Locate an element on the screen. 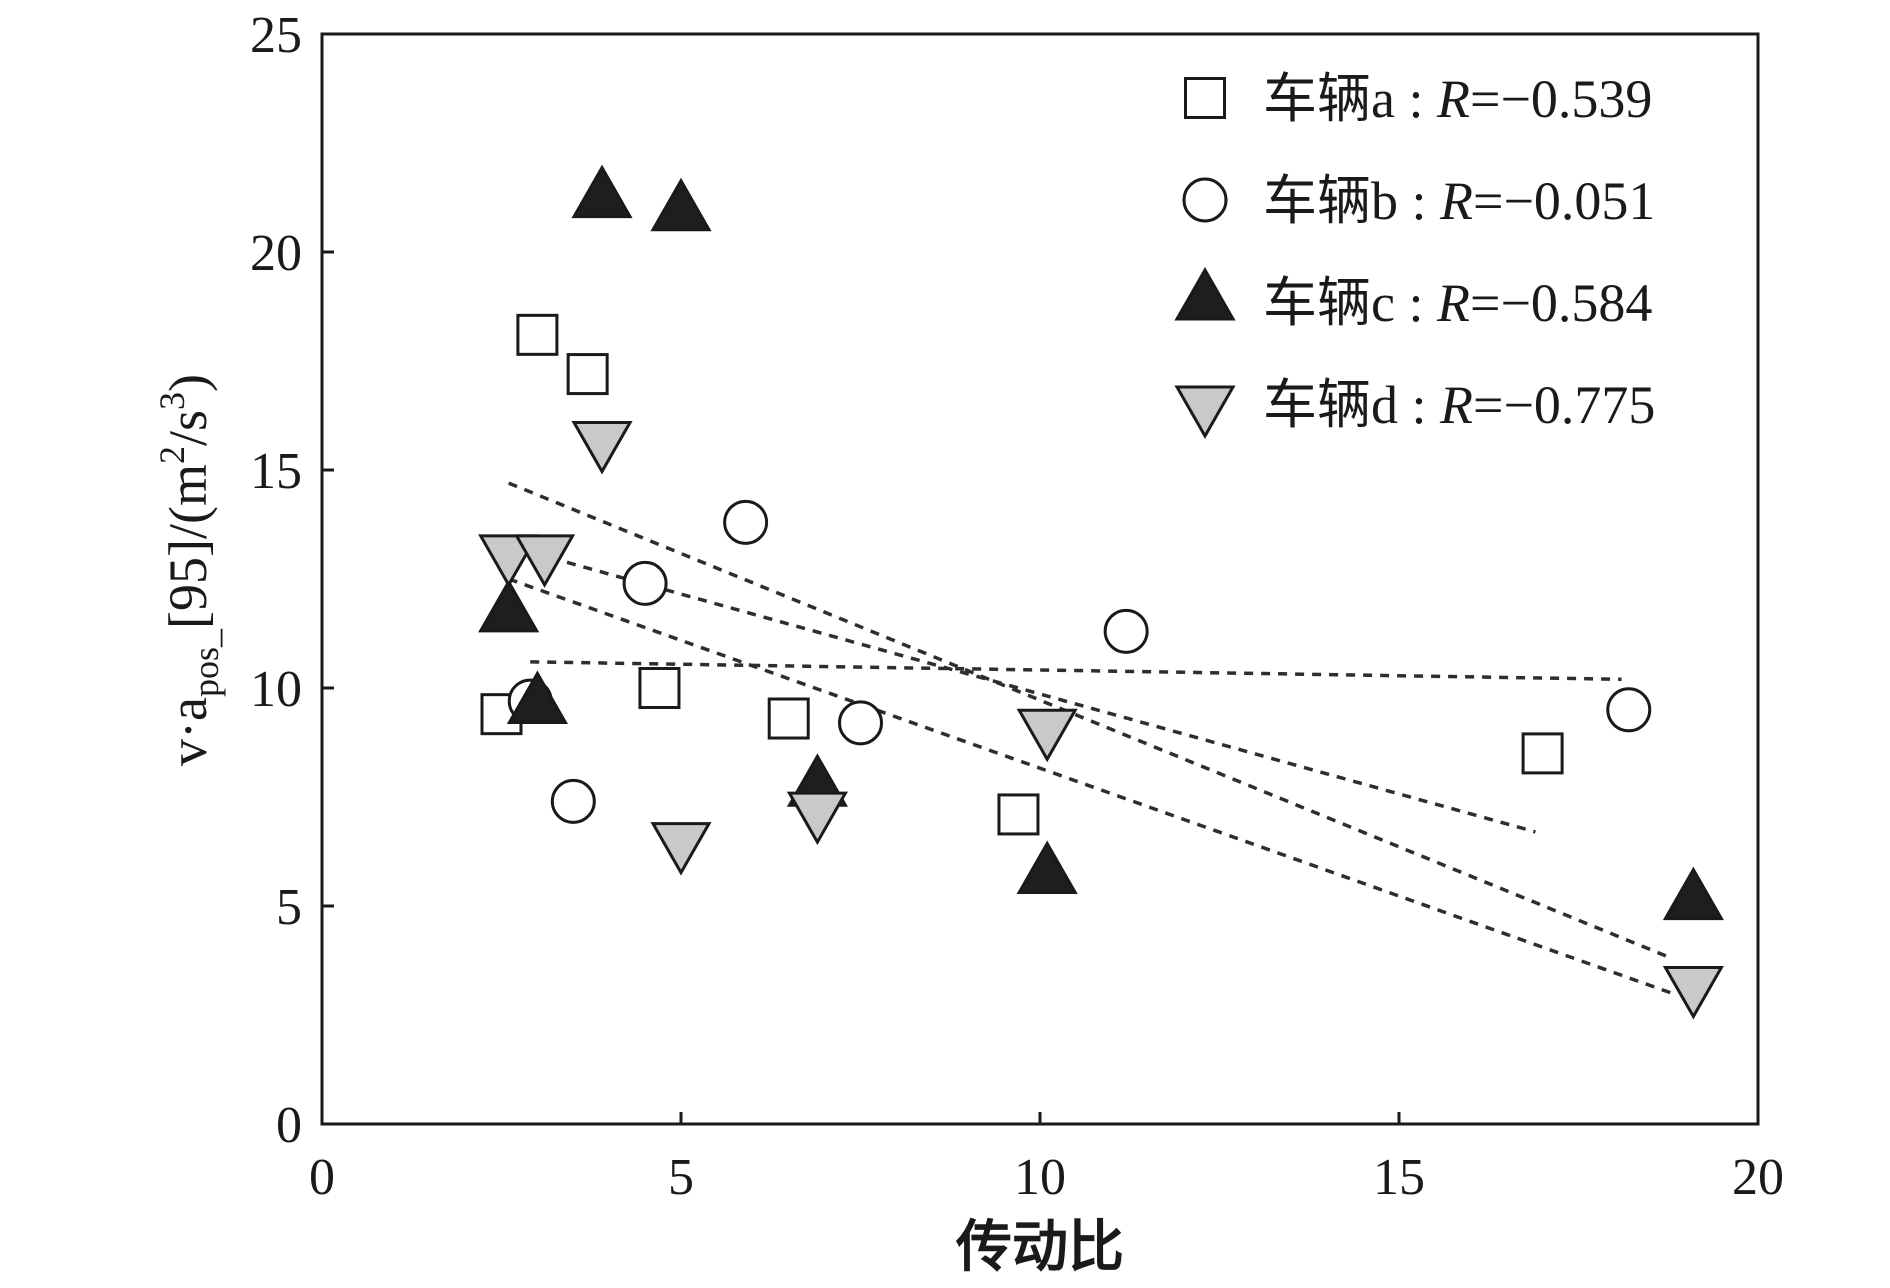 The image size is (1890, 1288). y-axis-title-part: v·a is located at coordinates (188, 731).